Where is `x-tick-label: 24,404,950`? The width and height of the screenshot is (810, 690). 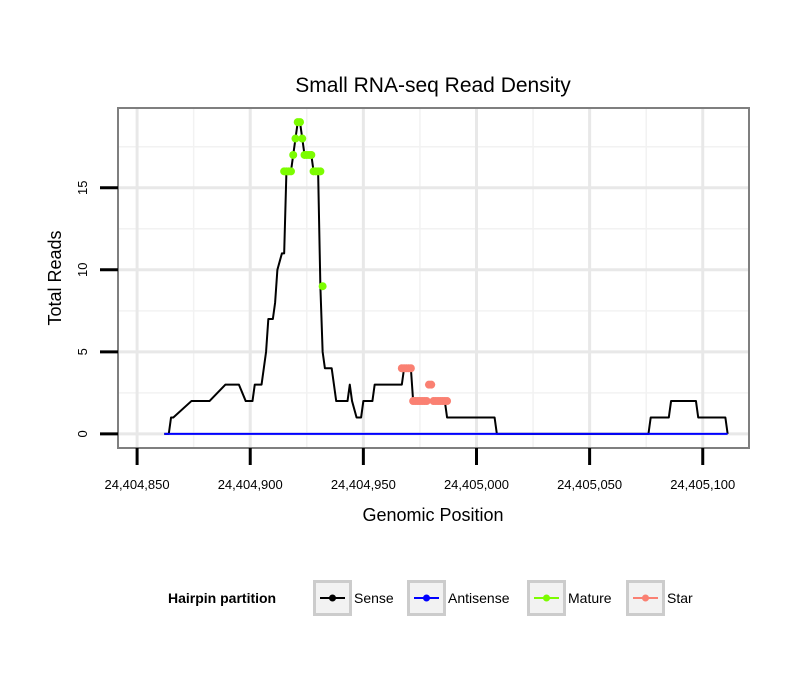
x-tick-label: 24,404,950 is located at coordinates (363, 484).